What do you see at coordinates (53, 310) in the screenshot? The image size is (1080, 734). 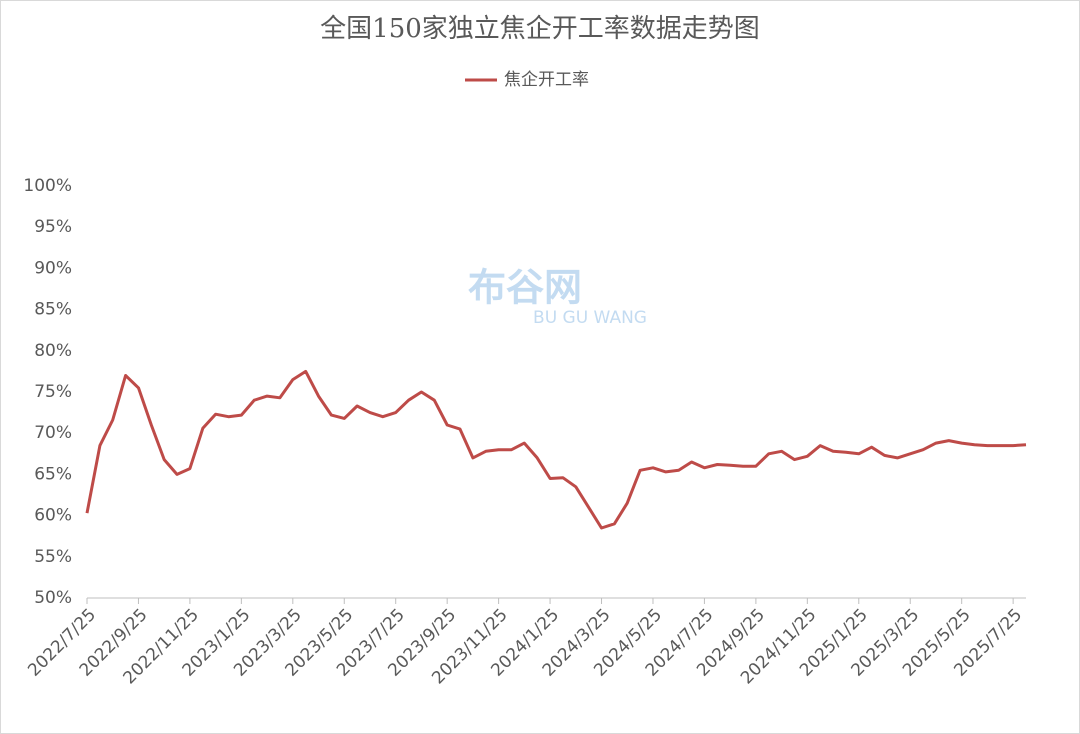 I see `y-tick-label: 85%` at bounding box center [53, 310].